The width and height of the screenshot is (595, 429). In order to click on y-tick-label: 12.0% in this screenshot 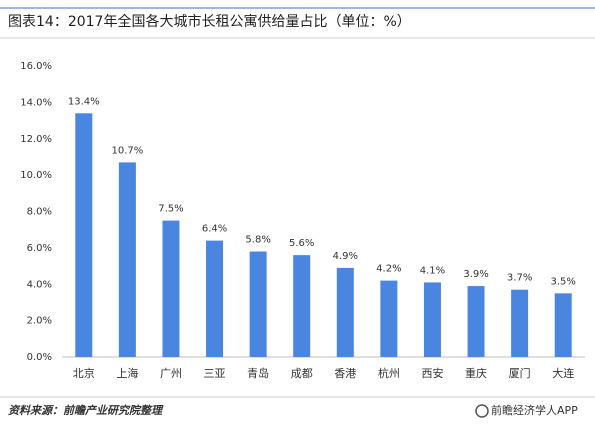, I will do `click(36, 139)`.